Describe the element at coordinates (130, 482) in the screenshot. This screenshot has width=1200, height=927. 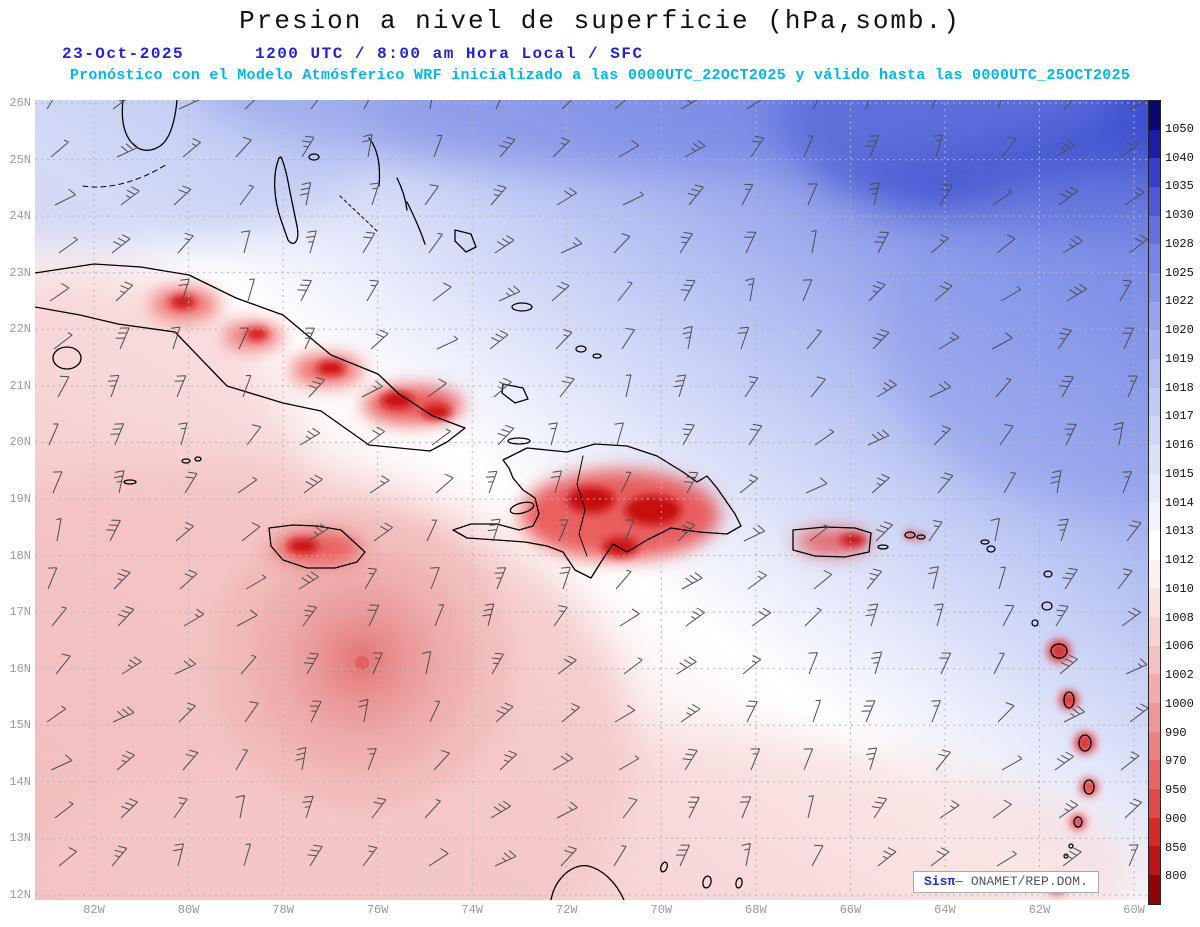
I see `coast-grand-cayman` at that location.